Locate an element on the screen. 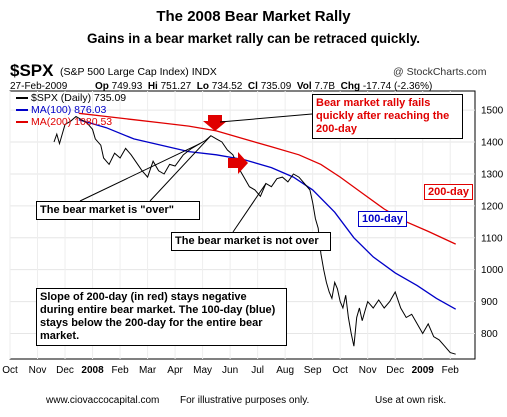  red-arrow-right-icon is located at coordinates (238, 163).